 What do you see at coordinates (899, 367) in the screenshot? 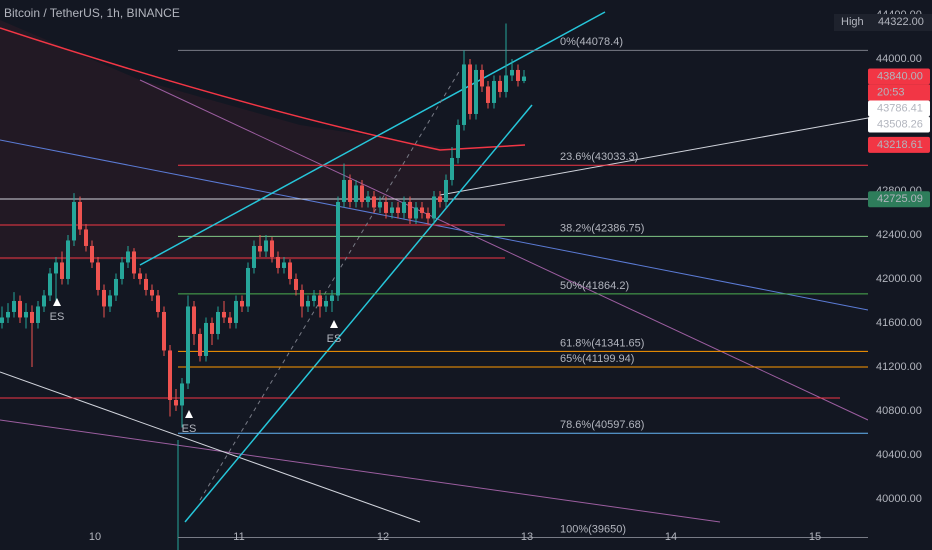
I see `y-tick-label: 41200.00` at bounding box center [899, 367].